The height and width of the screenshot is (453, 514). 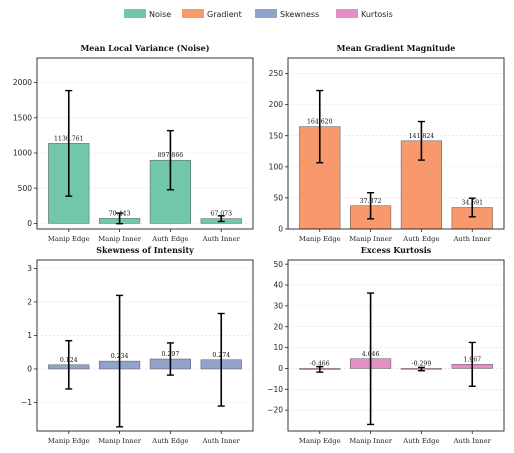 I want to click on legend: Noise Gradient Skewness Kurtosis, so click(x=258, y=14).